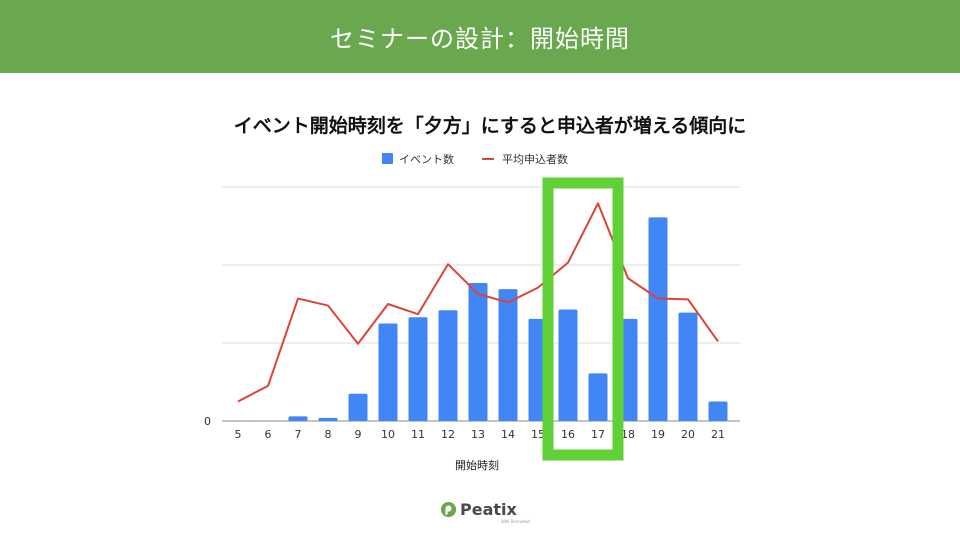 This screenshot has width=960, height=540. I want to click on slide-header: セミナーの設計：開始時間, so click(480, 36).